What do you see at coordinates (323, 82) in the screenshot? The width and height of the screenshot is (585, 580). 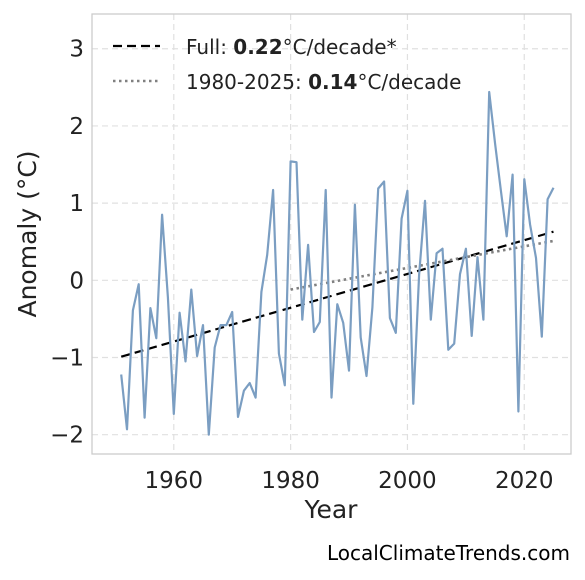 I see `legend-label-1980-2025: 1980-2025: 0.14°C/decade` at bounding box center [323, 82].